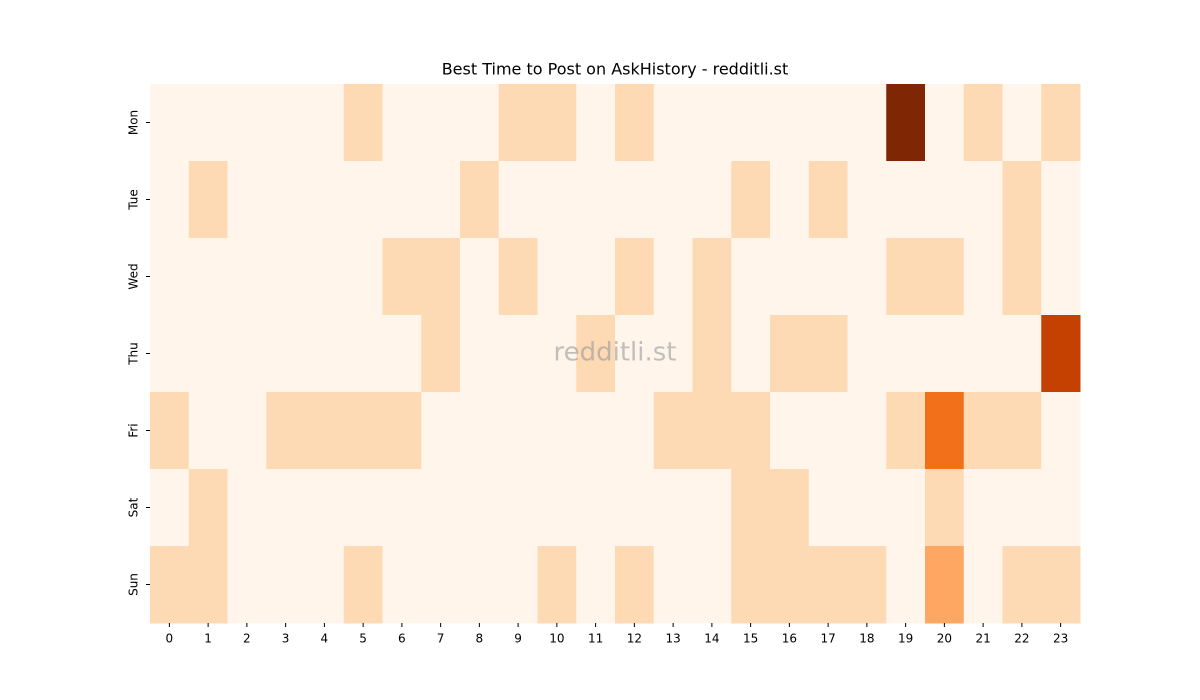 This screenshot has width=1200, height=700. What do you see at coordinates (944, 639) in the screenshot?
I see `x-tick-label: 20` at bounding box center [944, 639].